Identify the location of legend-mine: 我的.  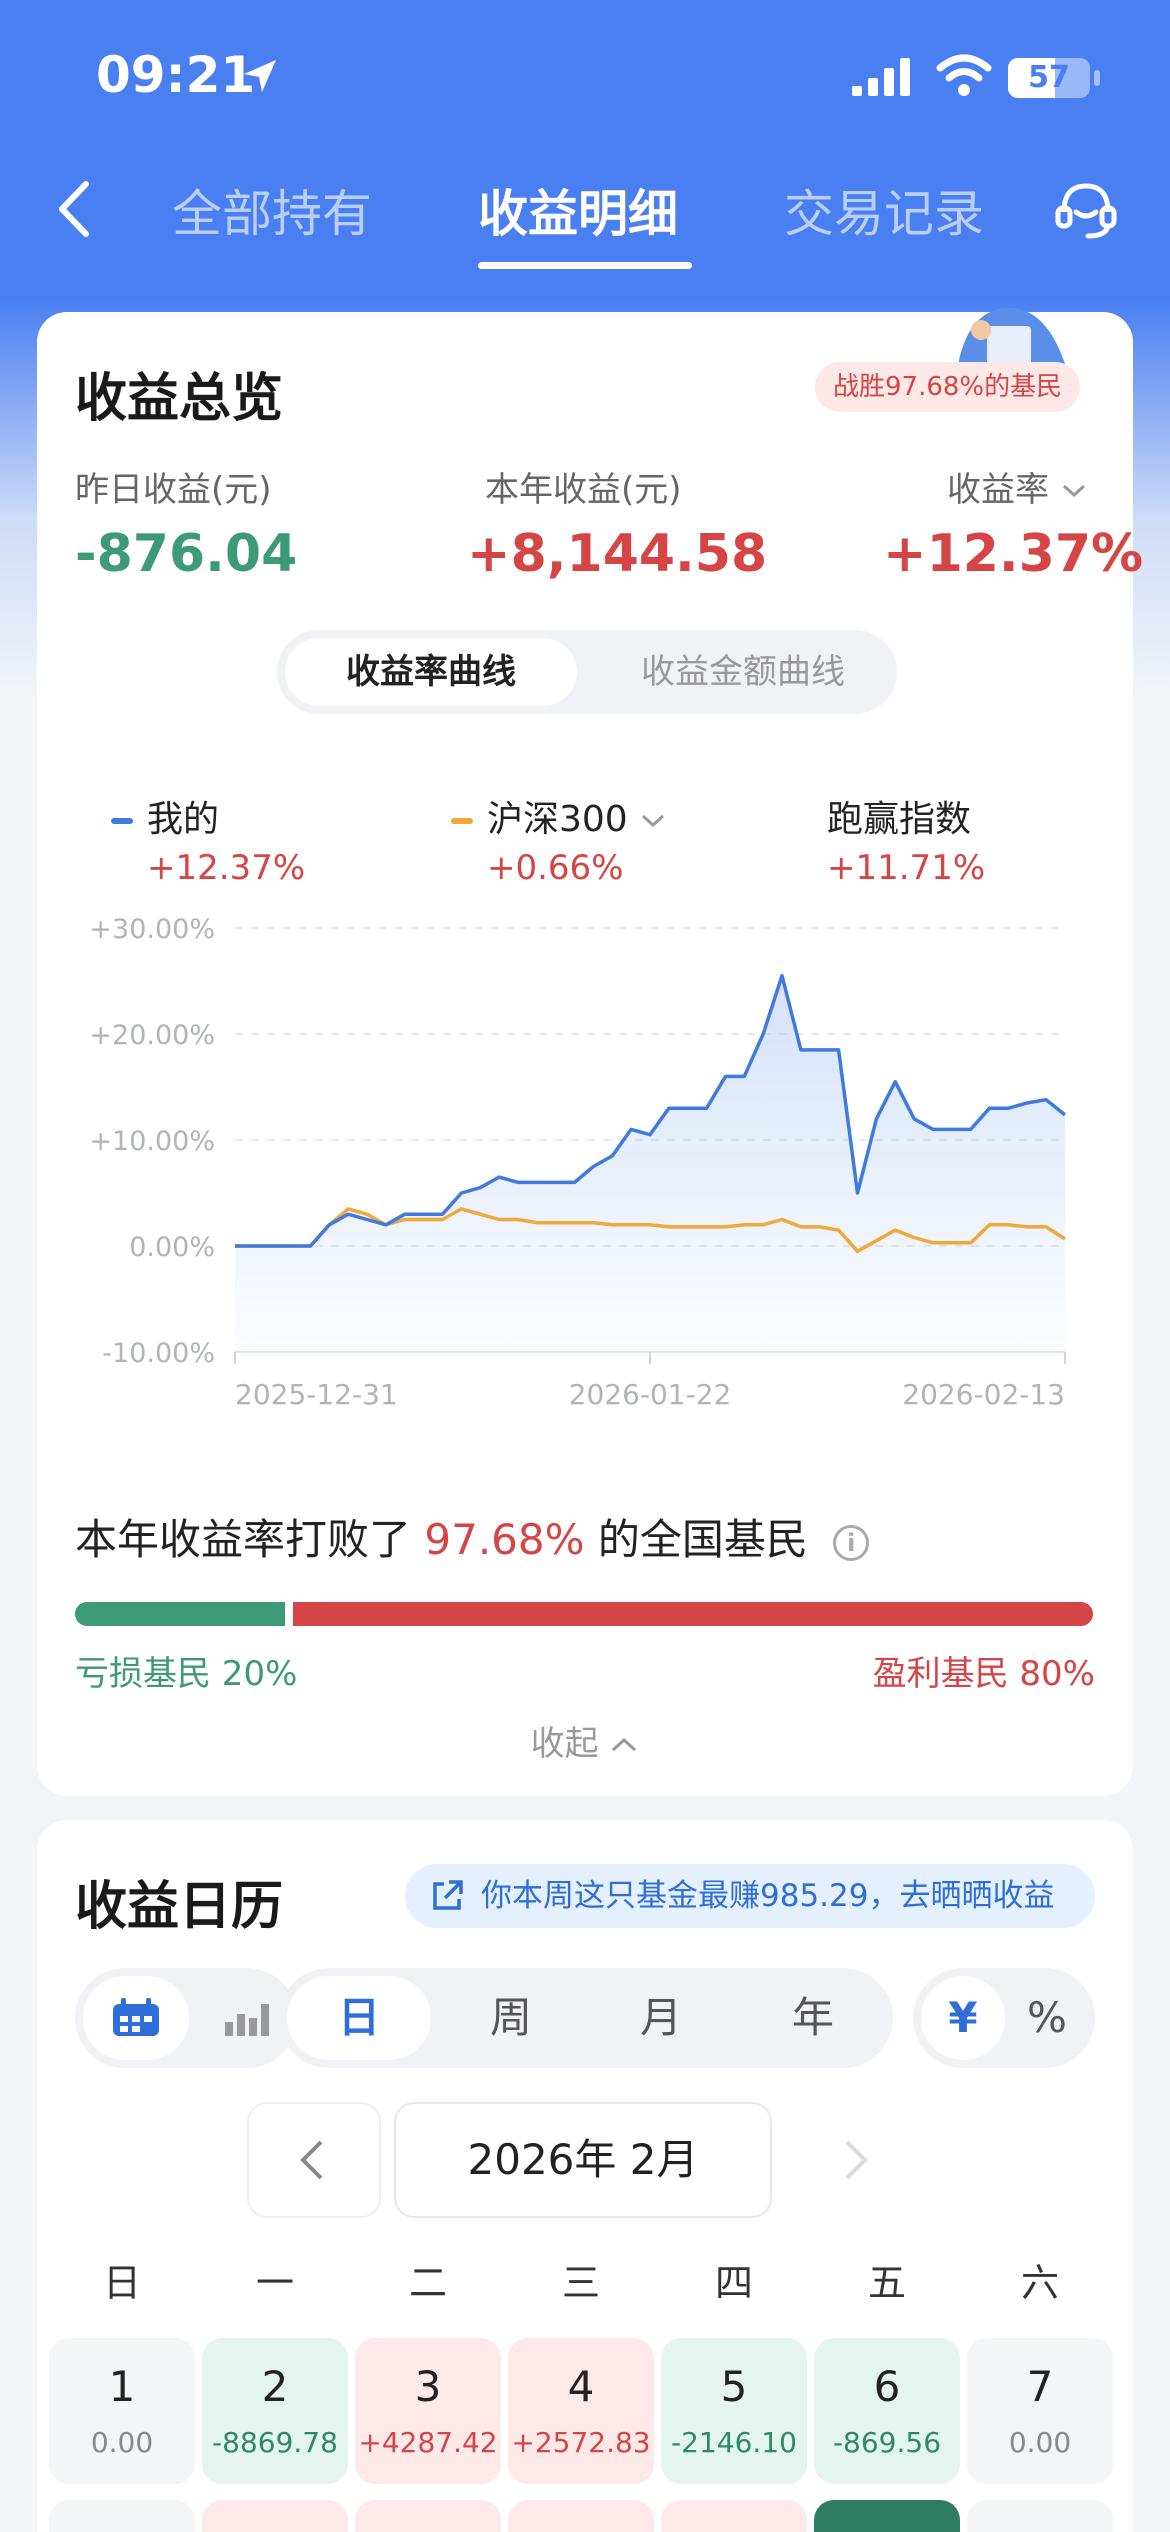
(165, 816).